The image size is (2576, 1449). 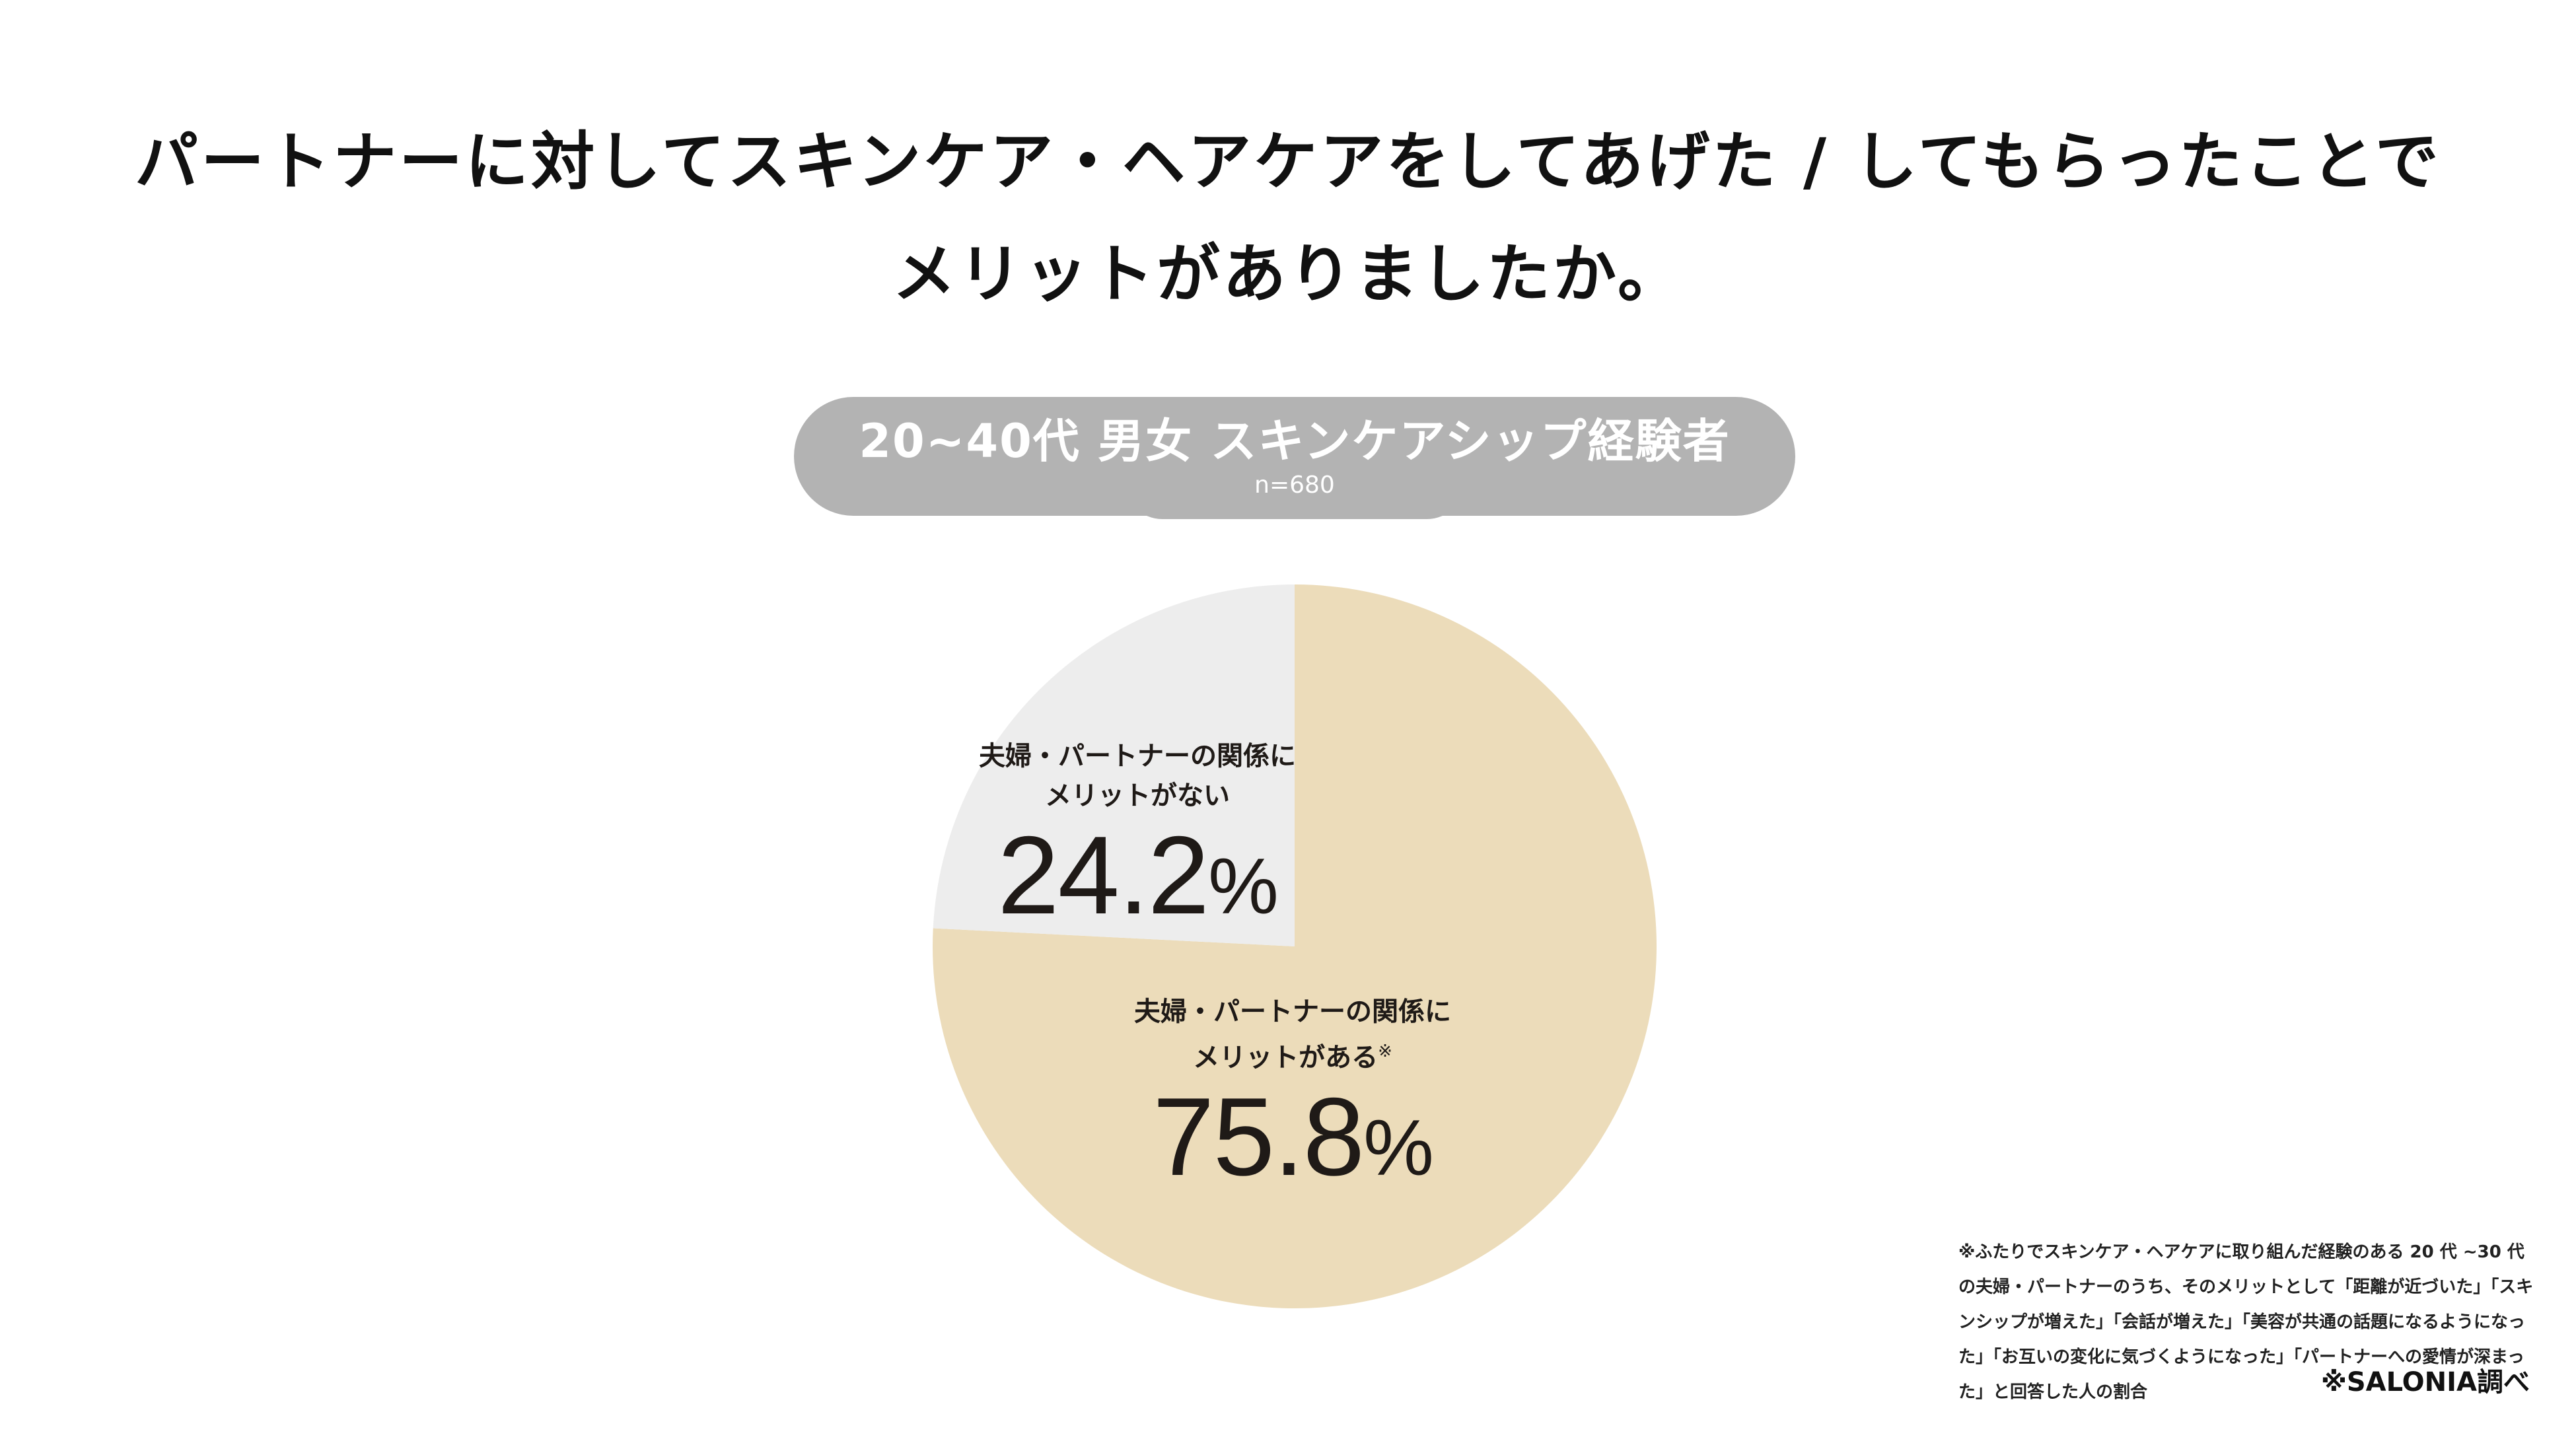 I want to click on slice-label-yes-line1: 夫婦・パートナーの関係に, so click(x=1292, y=1012).